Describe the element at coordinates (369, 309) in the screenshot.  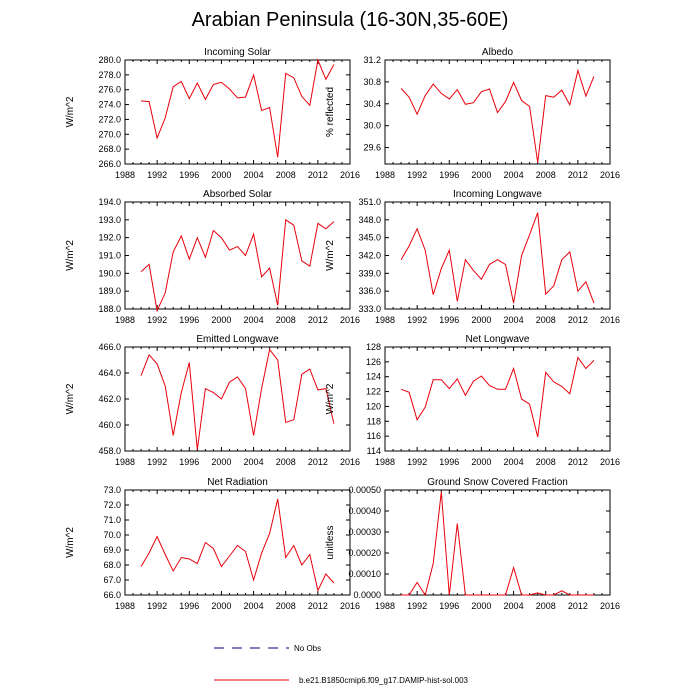
I see `y-tick-label: 333.0` at that location.